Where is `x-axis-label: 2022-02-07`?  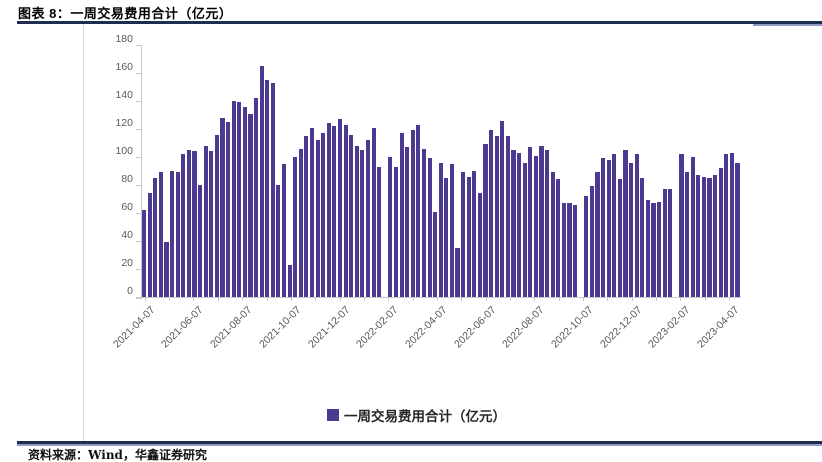
x-axis-label: 2022-02-07 is located at coordinates (377, 327).